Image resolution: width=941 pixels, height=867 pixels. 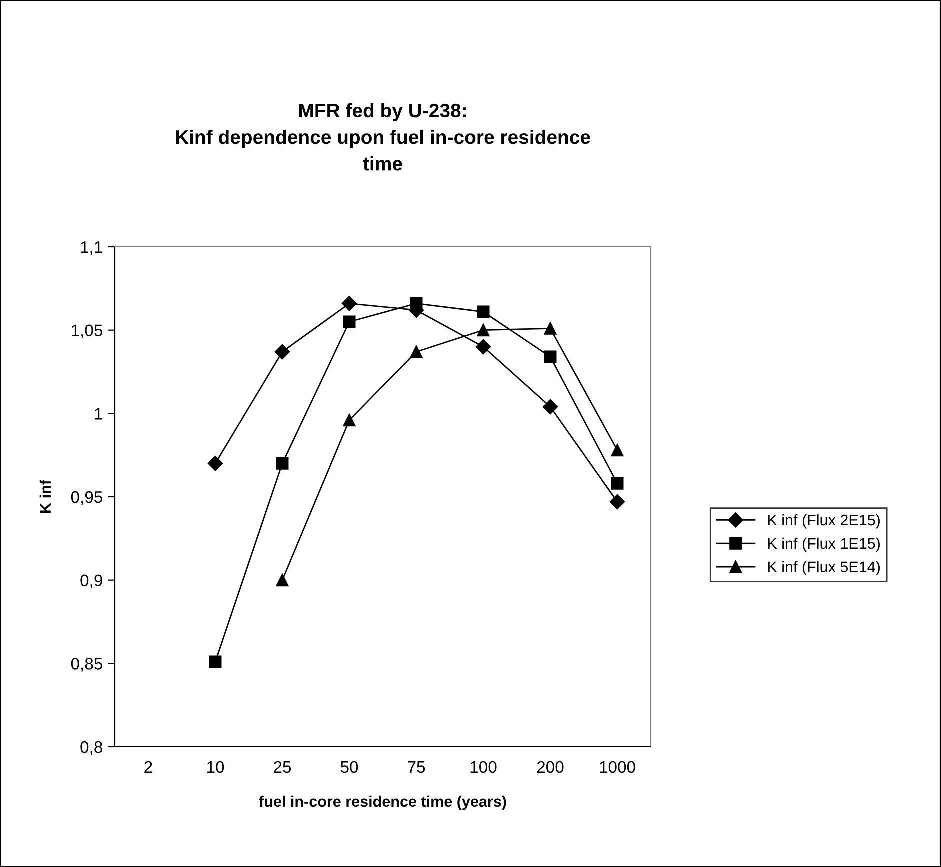 I want to click on x-tick-label: 1000, so click(x=618, y=767).